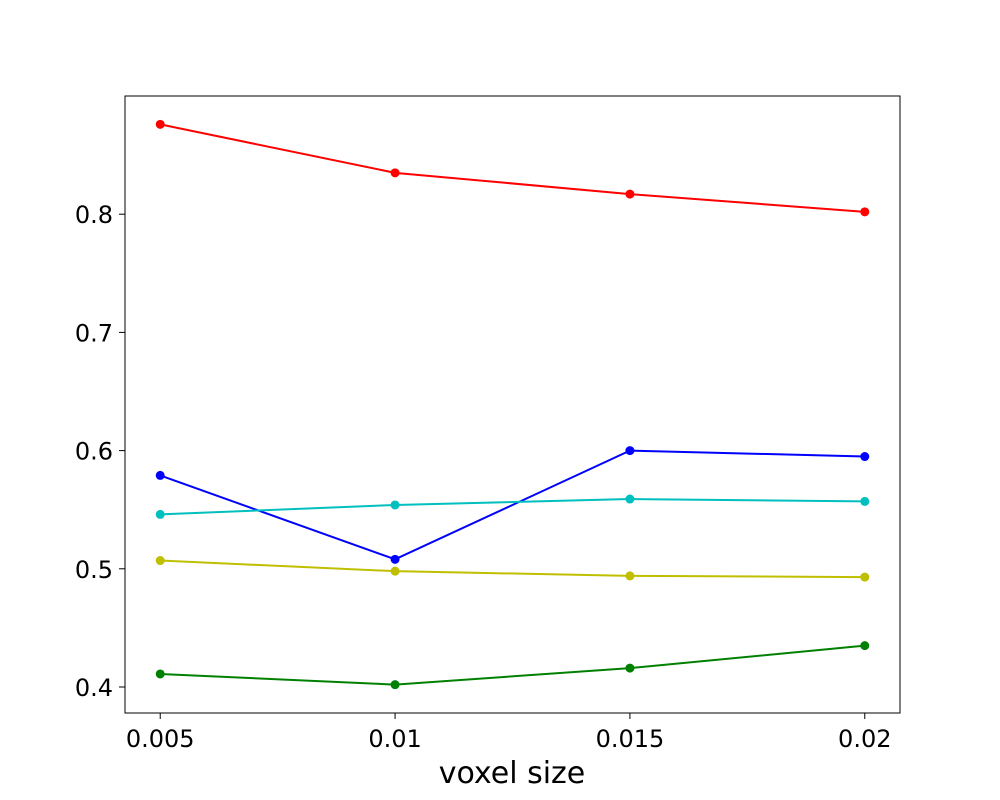 This screenshot has width=1000, height=800. Describe the element at coordinates (94, 570) in the screenshot. I see `y-tick-label: 0.5` at that location.